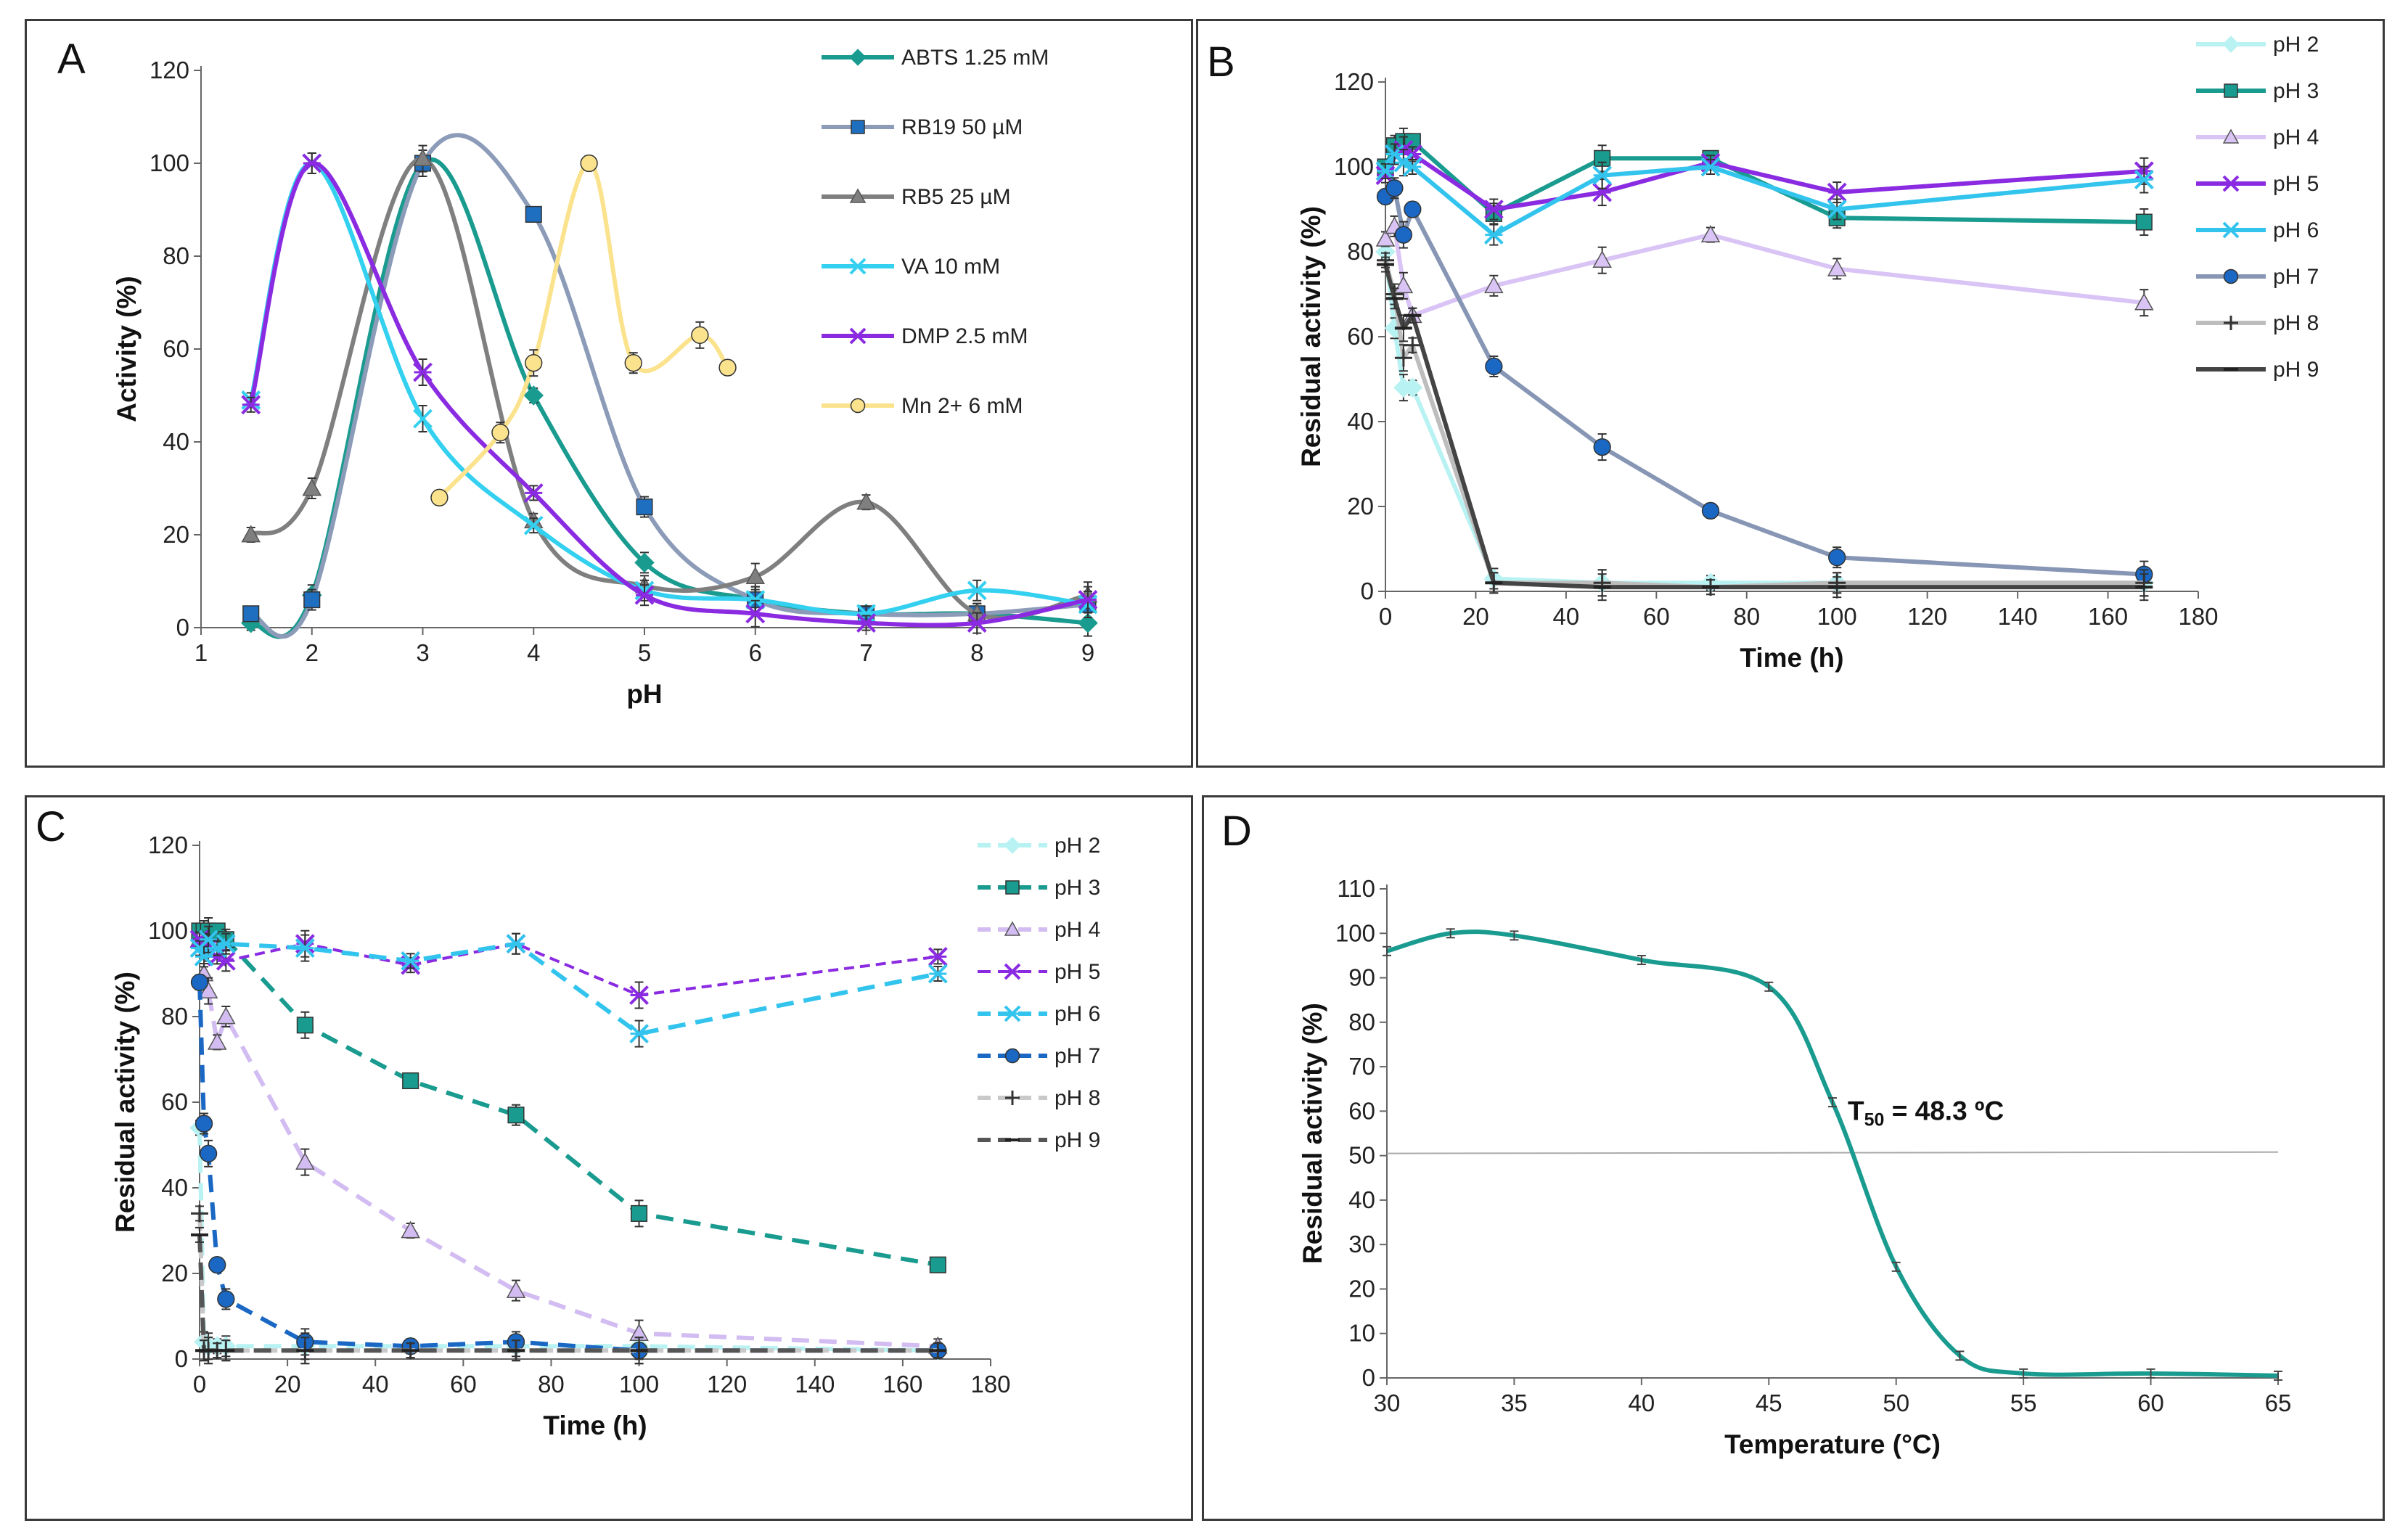 Image resolution: width=2408 pixels, height=1539 pixels. What do you see at coordinates (865, 652) in the screenshot?
I see `x-tick-label: 7` at bounding box center [865, 652].